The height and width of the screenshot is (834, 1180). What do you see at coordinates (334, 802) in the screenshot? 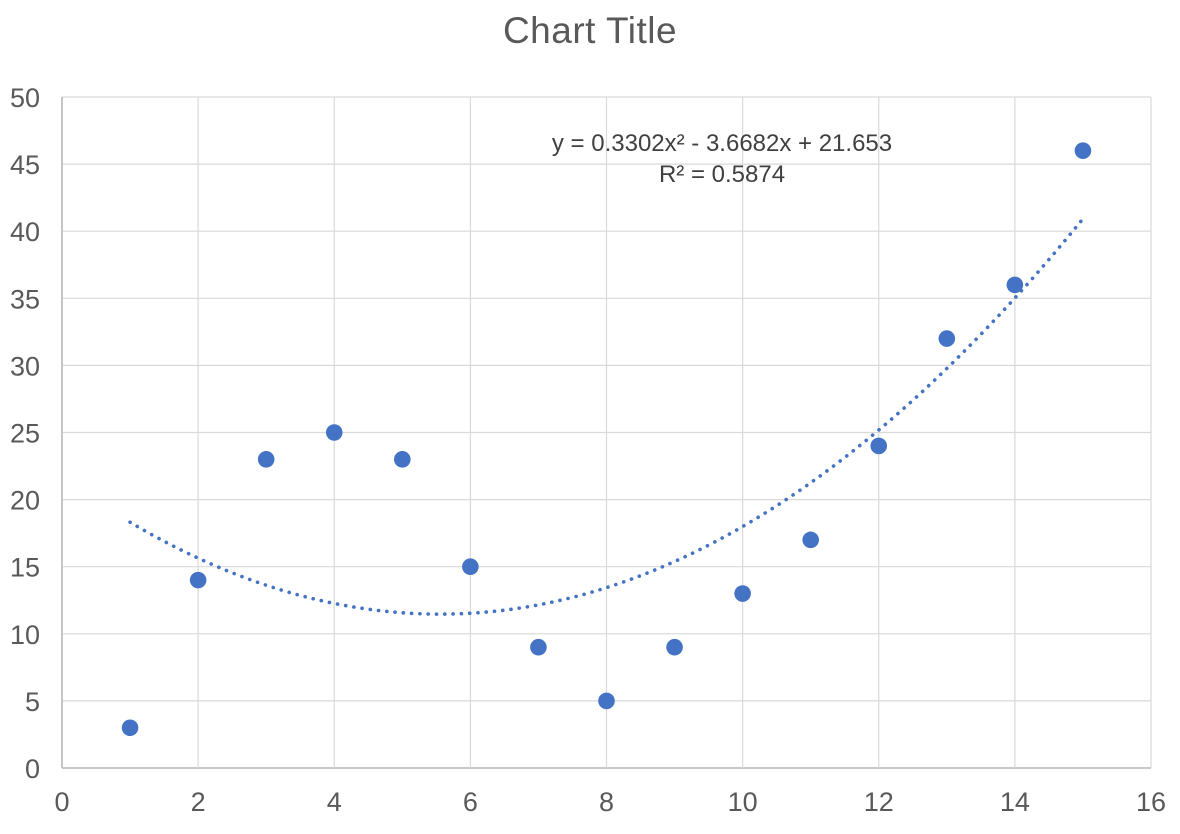
I see `x-axis-tick-label: 4` at bounding box center [334, 802].